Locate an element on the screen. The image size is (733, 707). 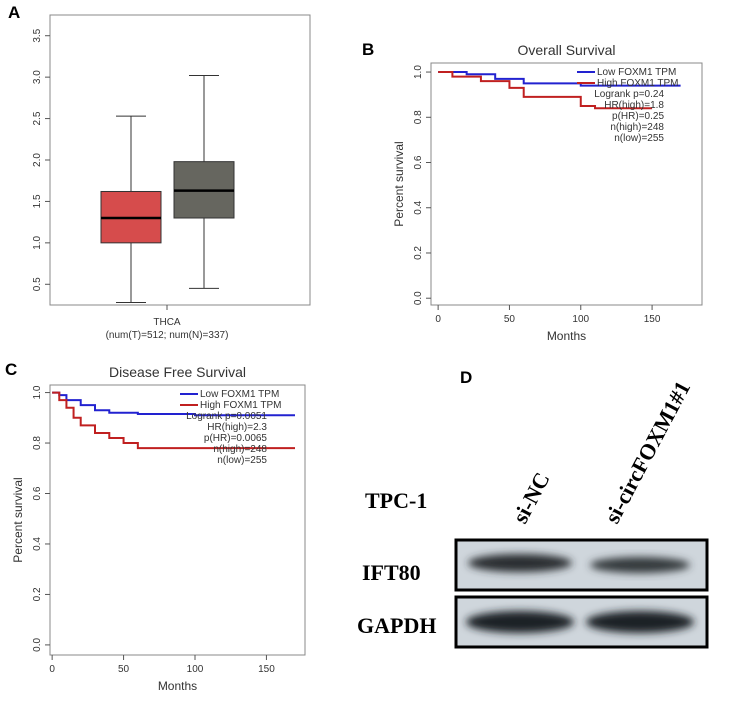
y-tick-label: 2.0 is located at coordinates (37, 160).